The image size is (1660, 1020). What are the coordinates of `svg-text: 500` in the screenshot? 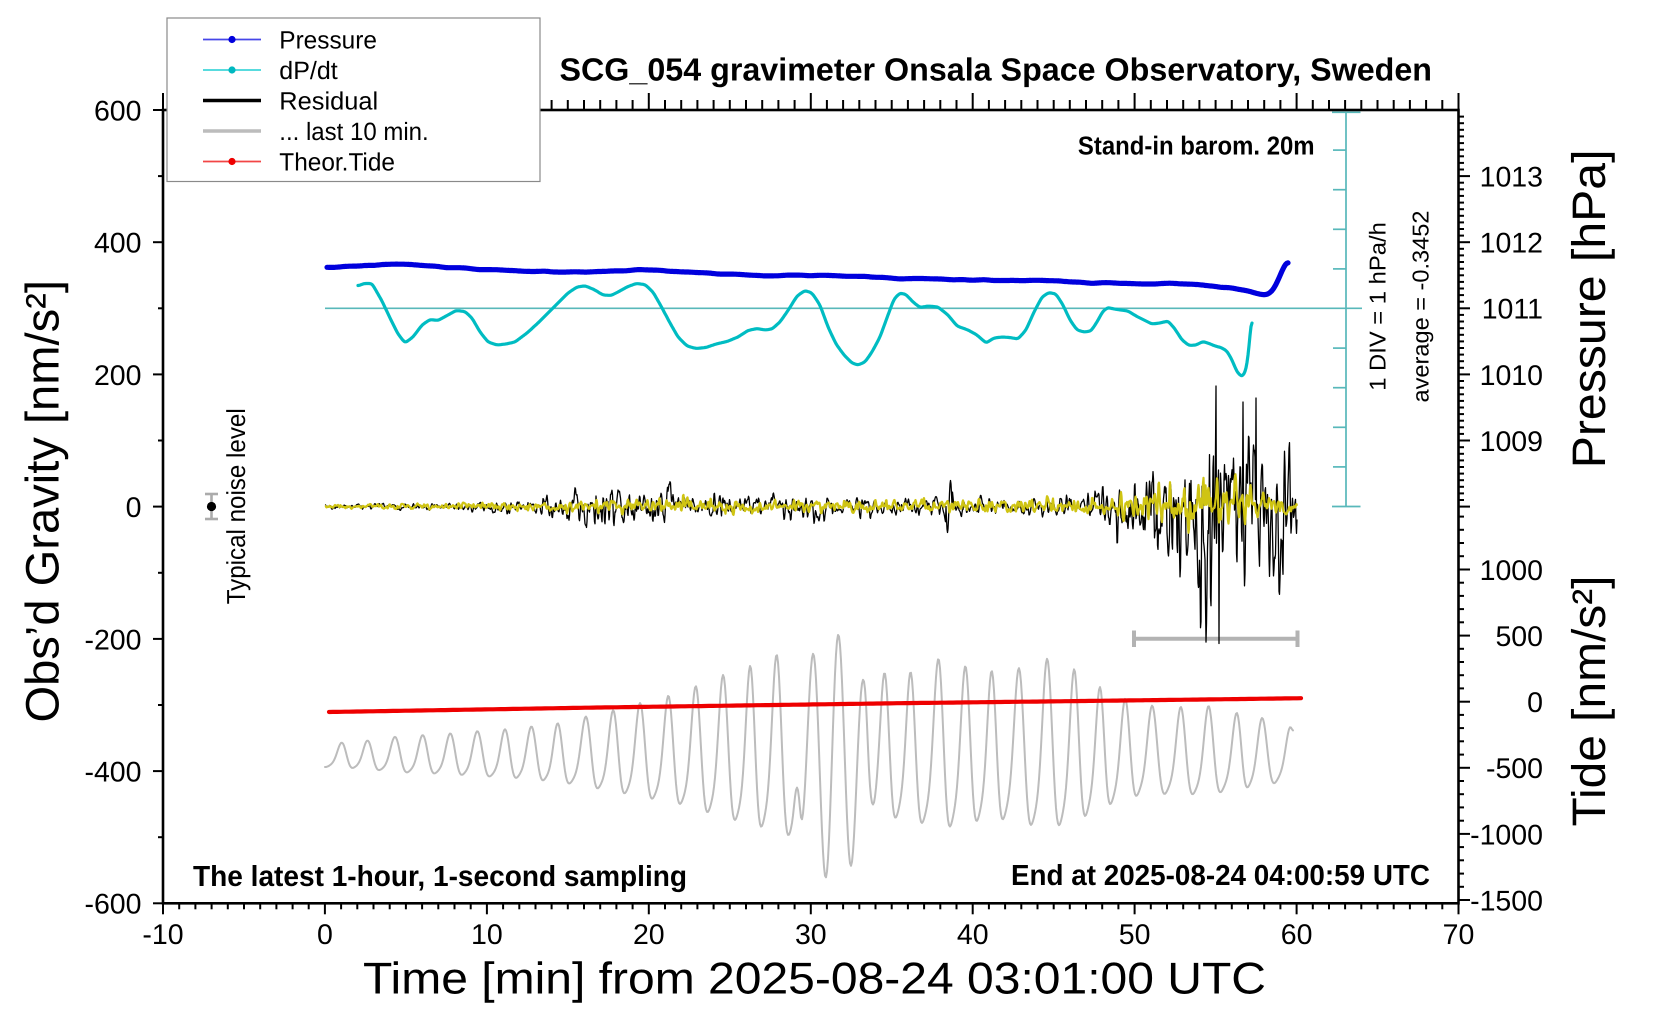 It's located at (1519, 637).